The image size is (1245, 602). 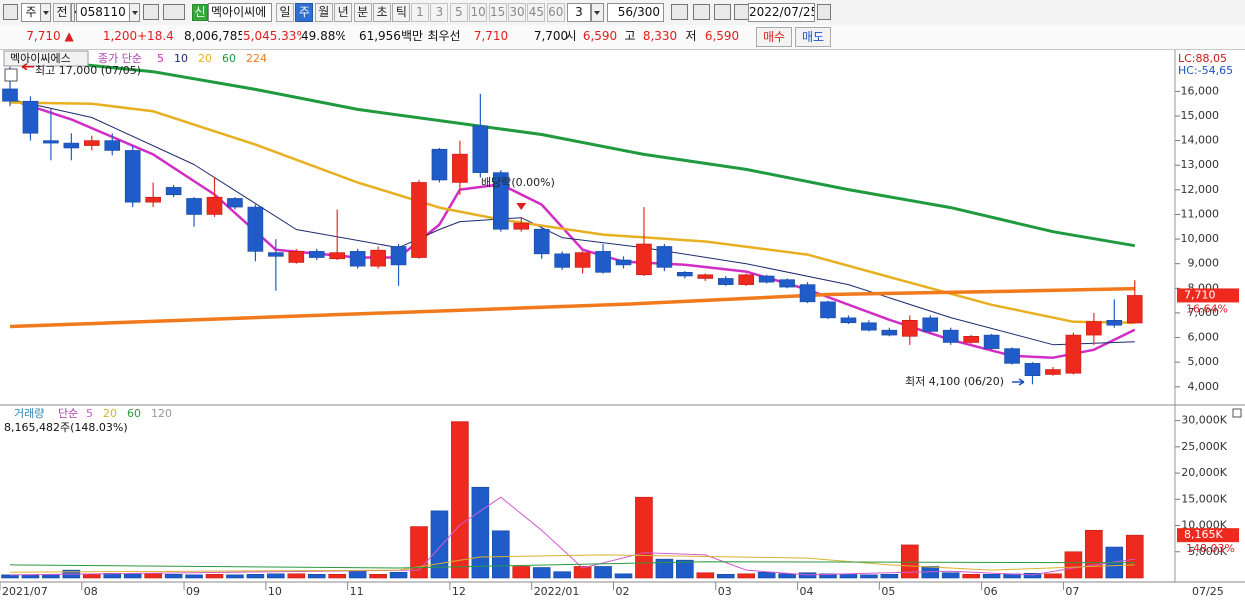 What do you see at coordinates (630, 36) in the screenshot?
I see `quote-high-label: 고` at bounding box center [630, 36].